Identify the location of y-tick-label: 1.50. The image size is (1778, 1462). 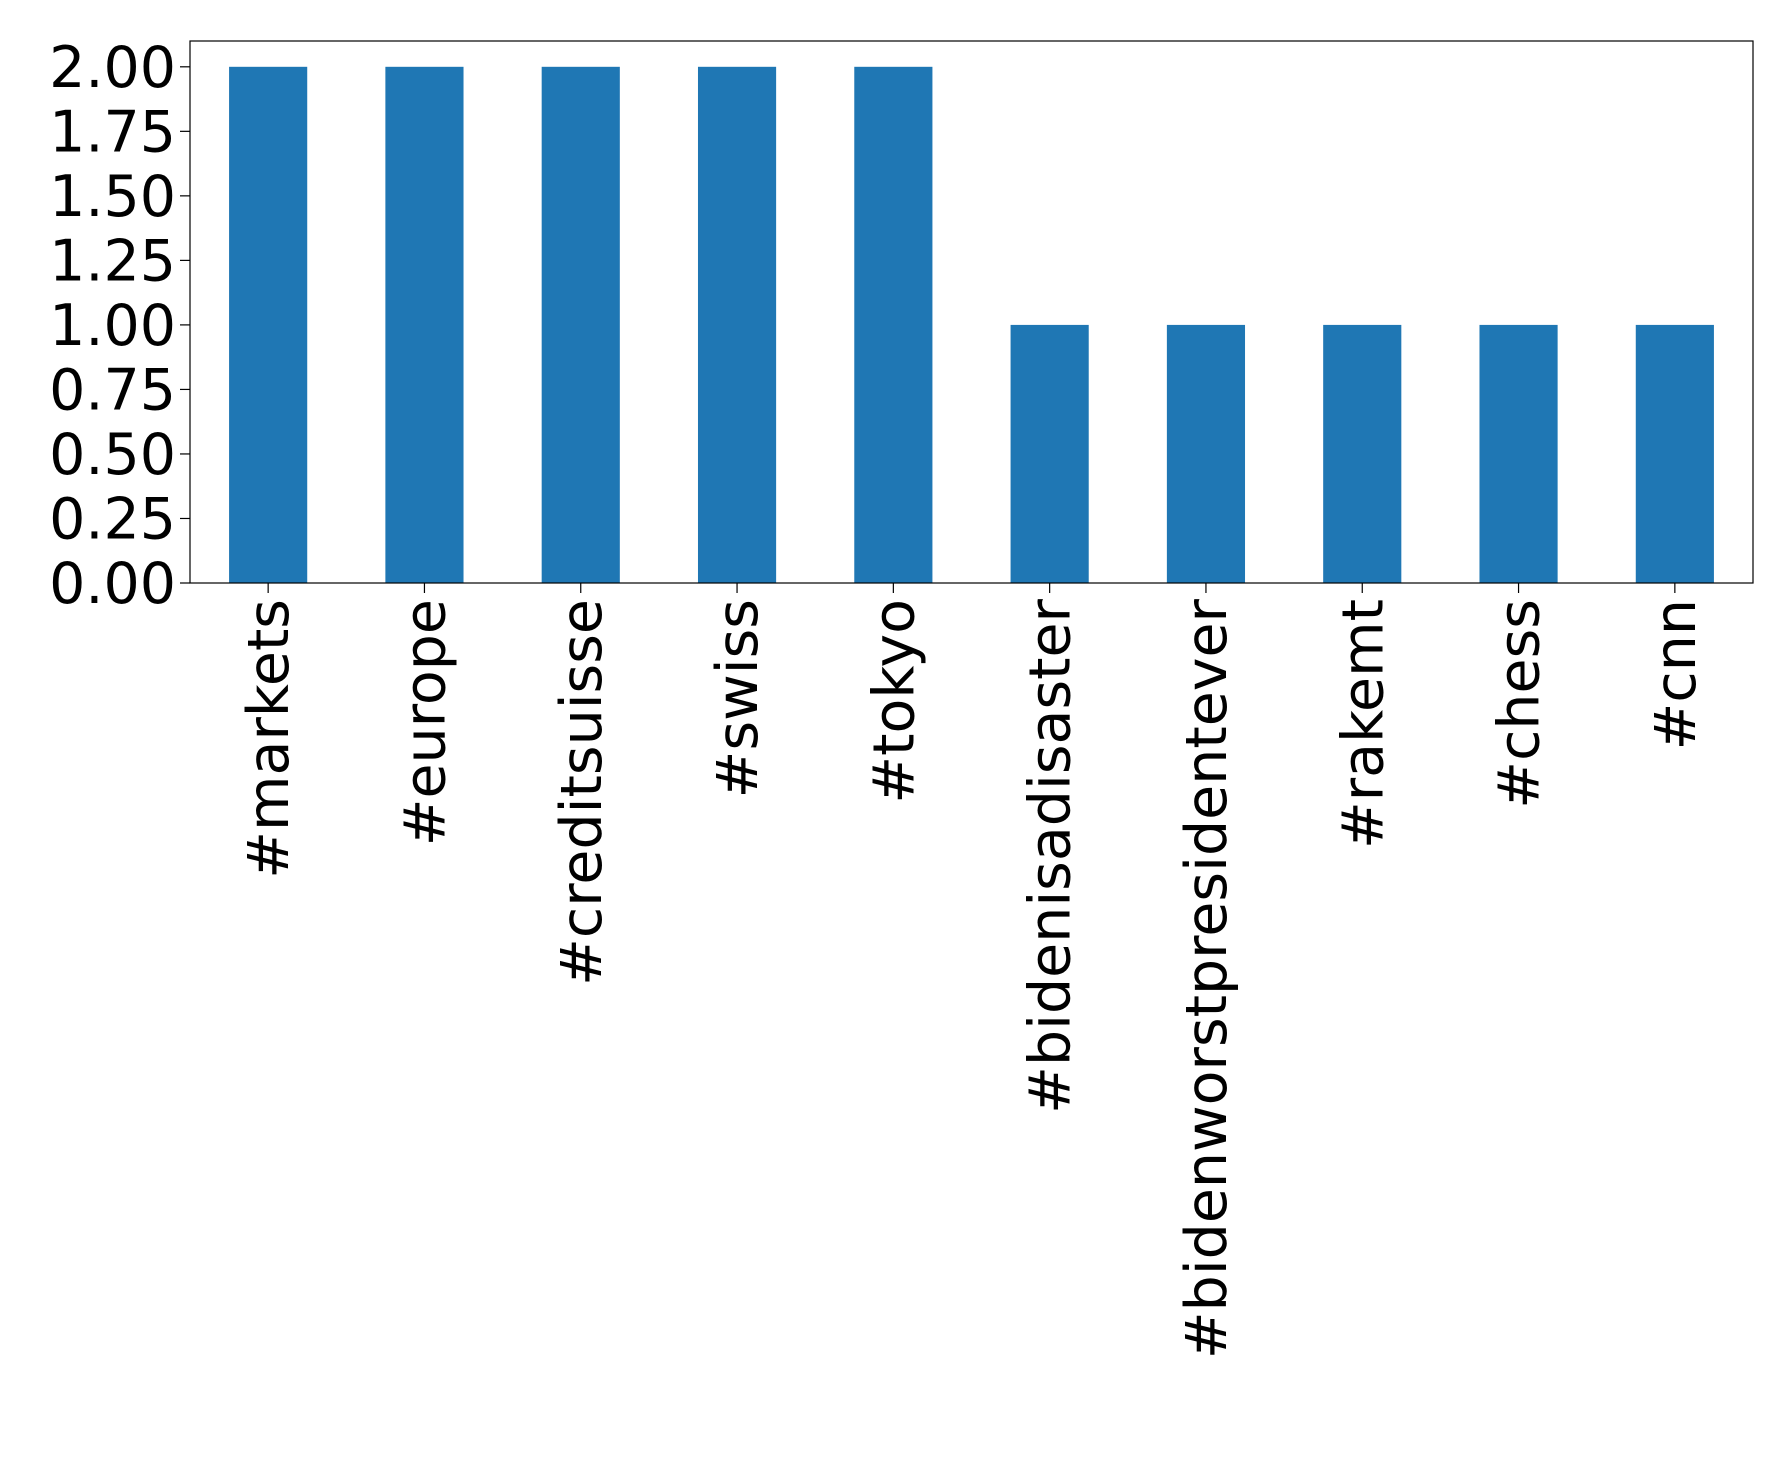
(112, 197).